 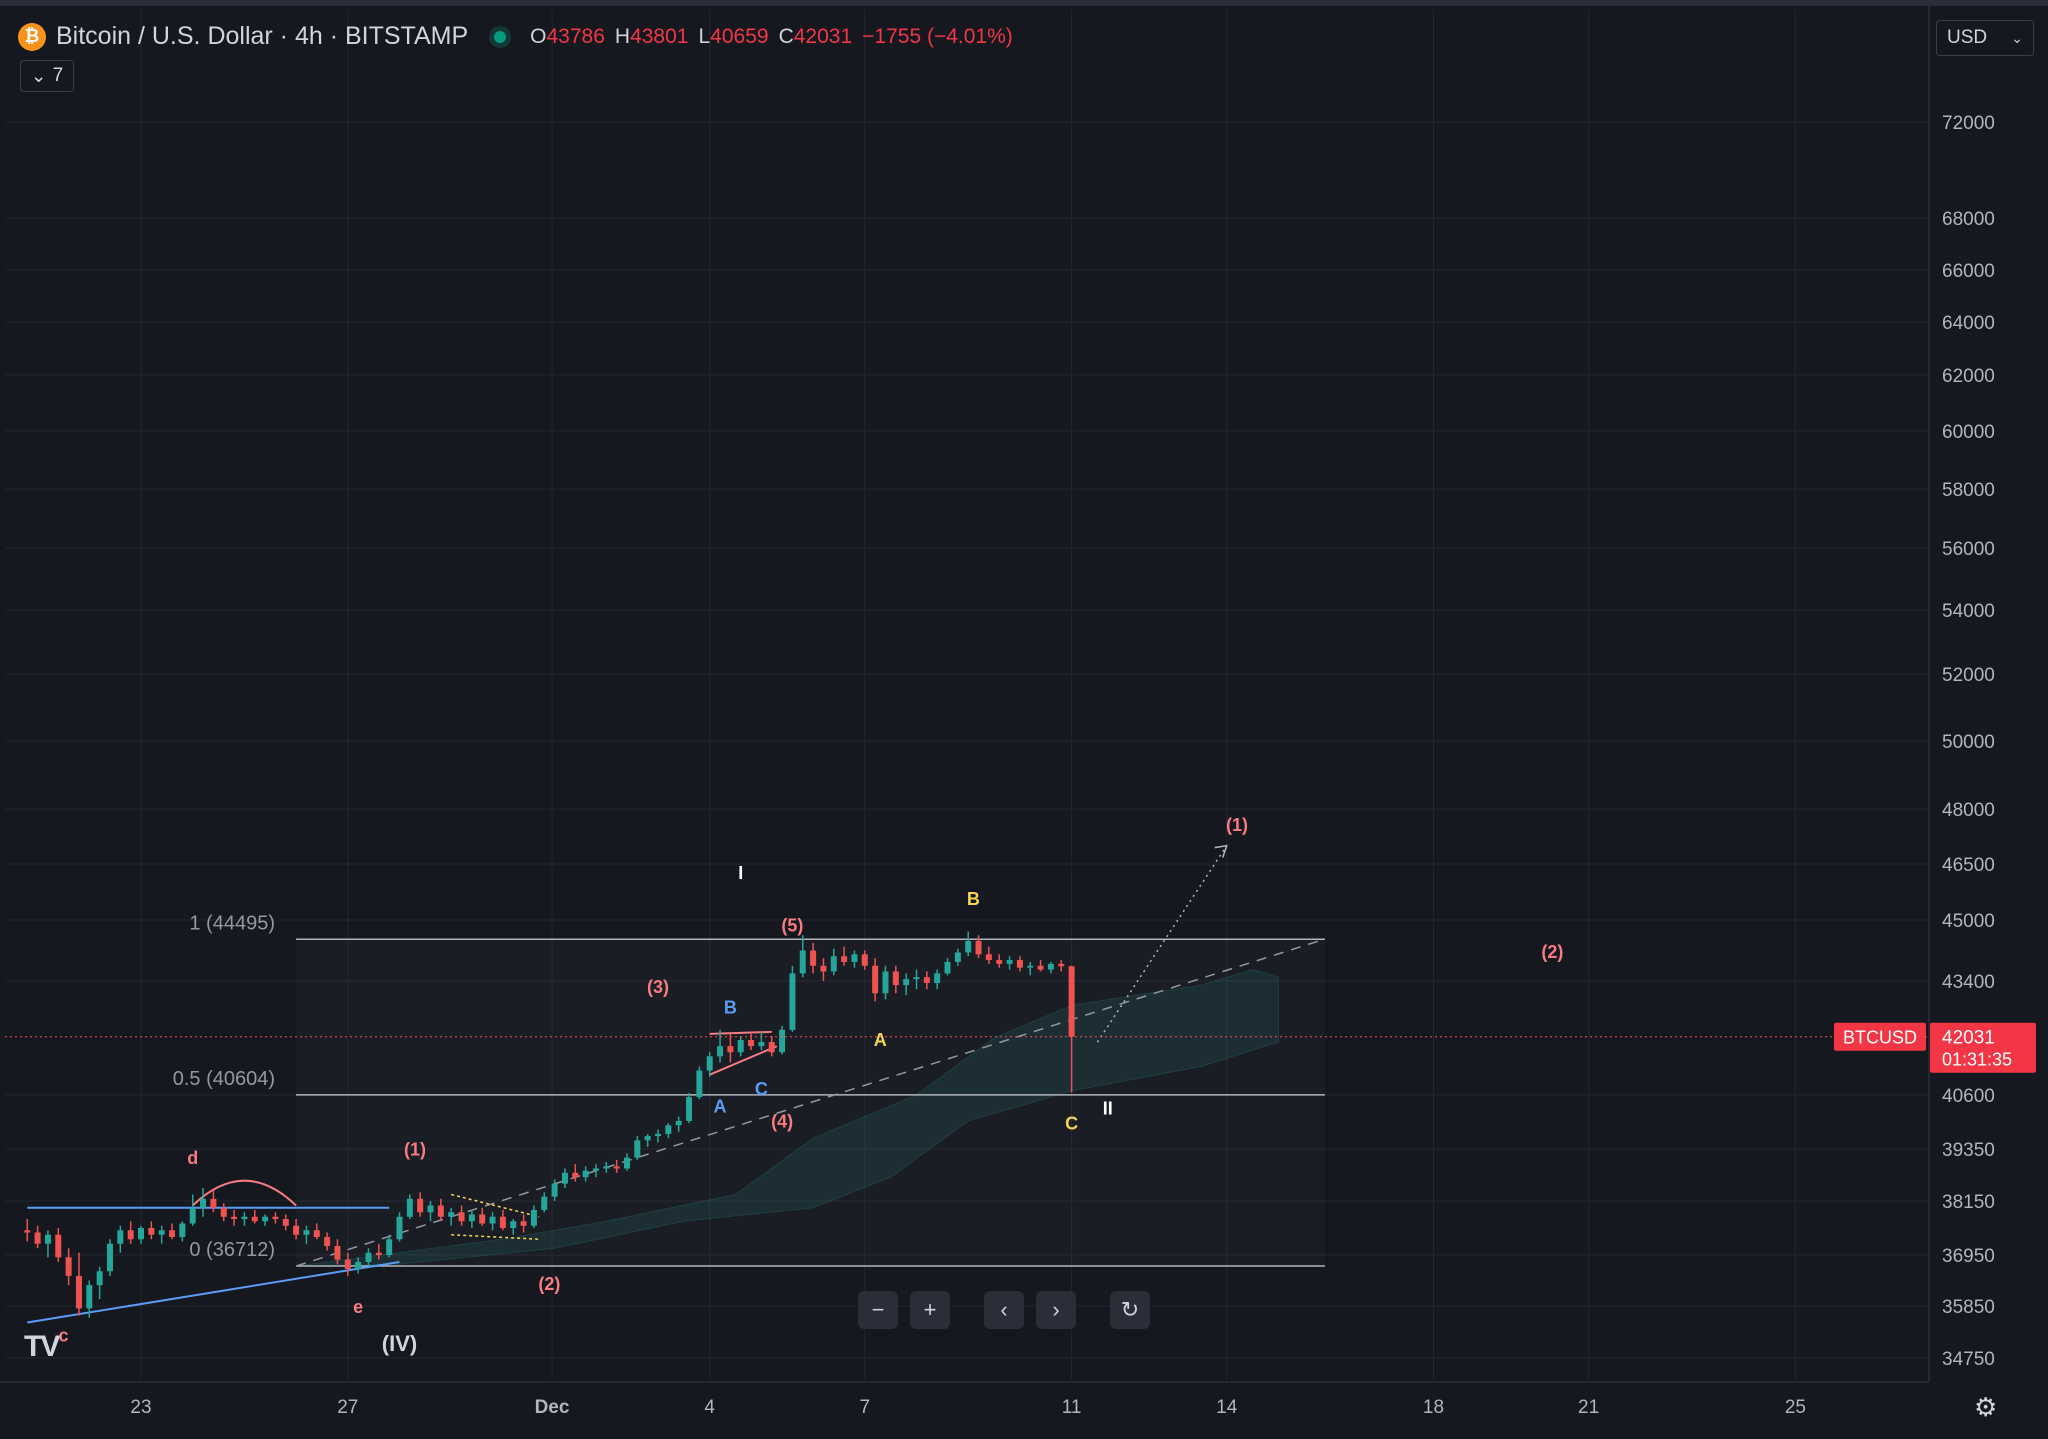 What do you see at coordinates (500, 36) in the screenshot?
I see `market-status-icon` at bounding box center [500, 36].